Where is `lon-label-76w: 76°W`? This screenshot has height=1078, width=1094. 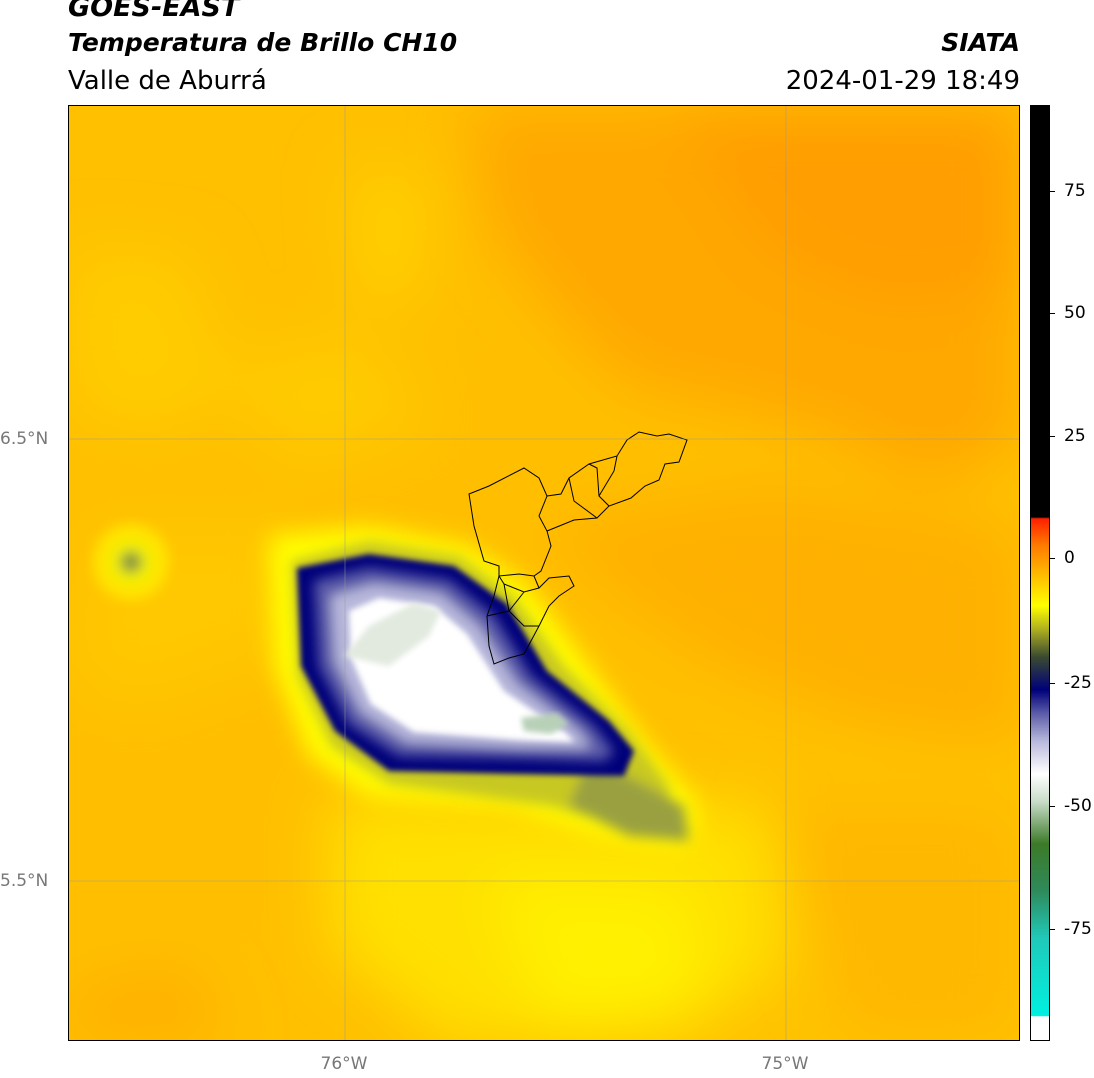 lon-label-76w: 76°W is located at coordinates (344, 1064).